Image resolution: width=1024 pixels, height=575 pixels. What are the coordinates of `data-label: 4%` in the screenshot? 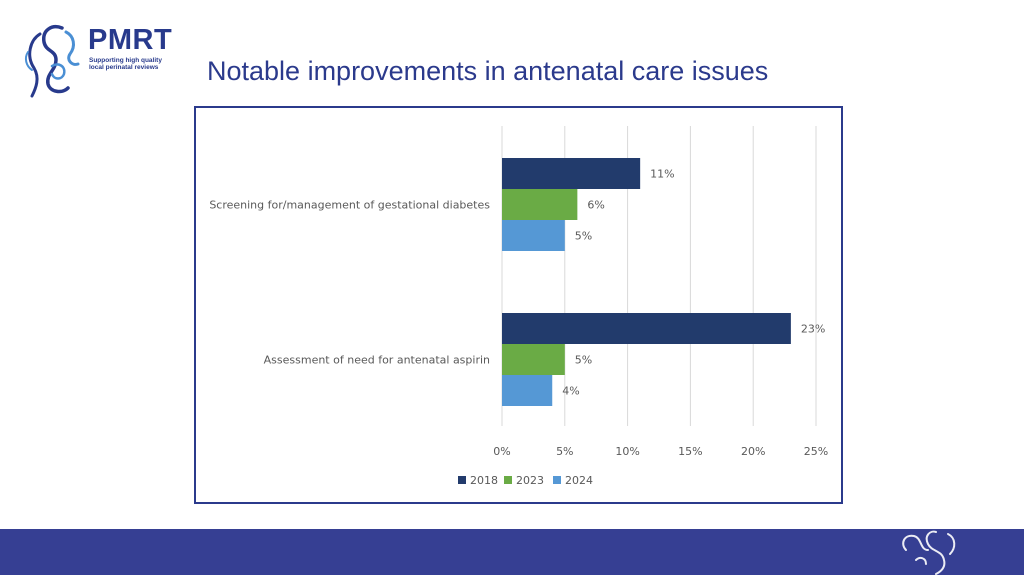 It's located at (570, 391).